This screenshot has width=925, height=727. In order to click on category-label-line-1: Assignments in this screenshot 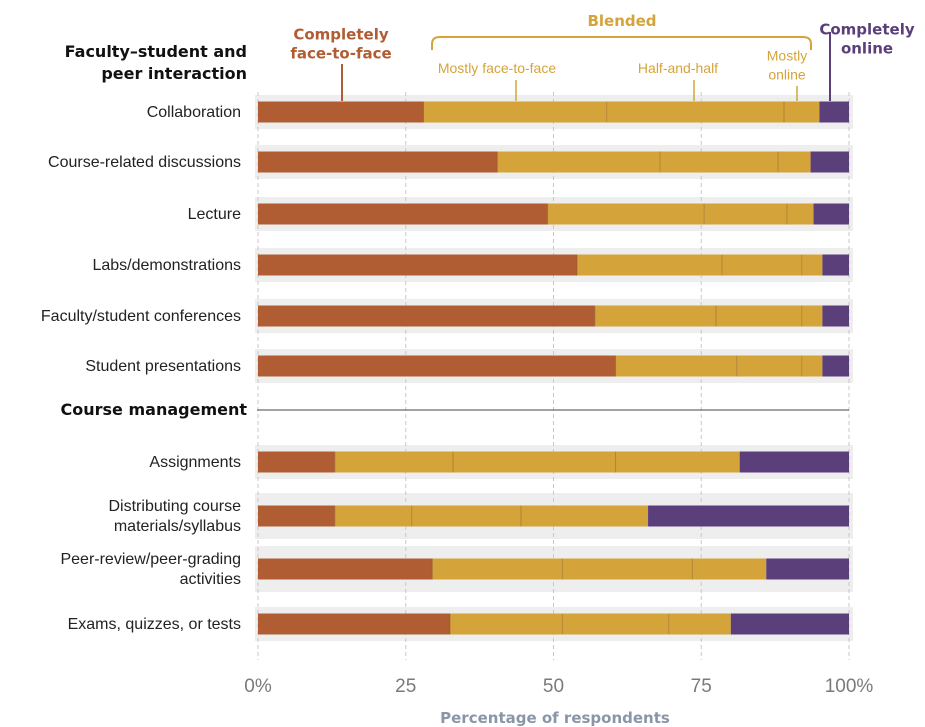, I will do `click(195, 462)`.